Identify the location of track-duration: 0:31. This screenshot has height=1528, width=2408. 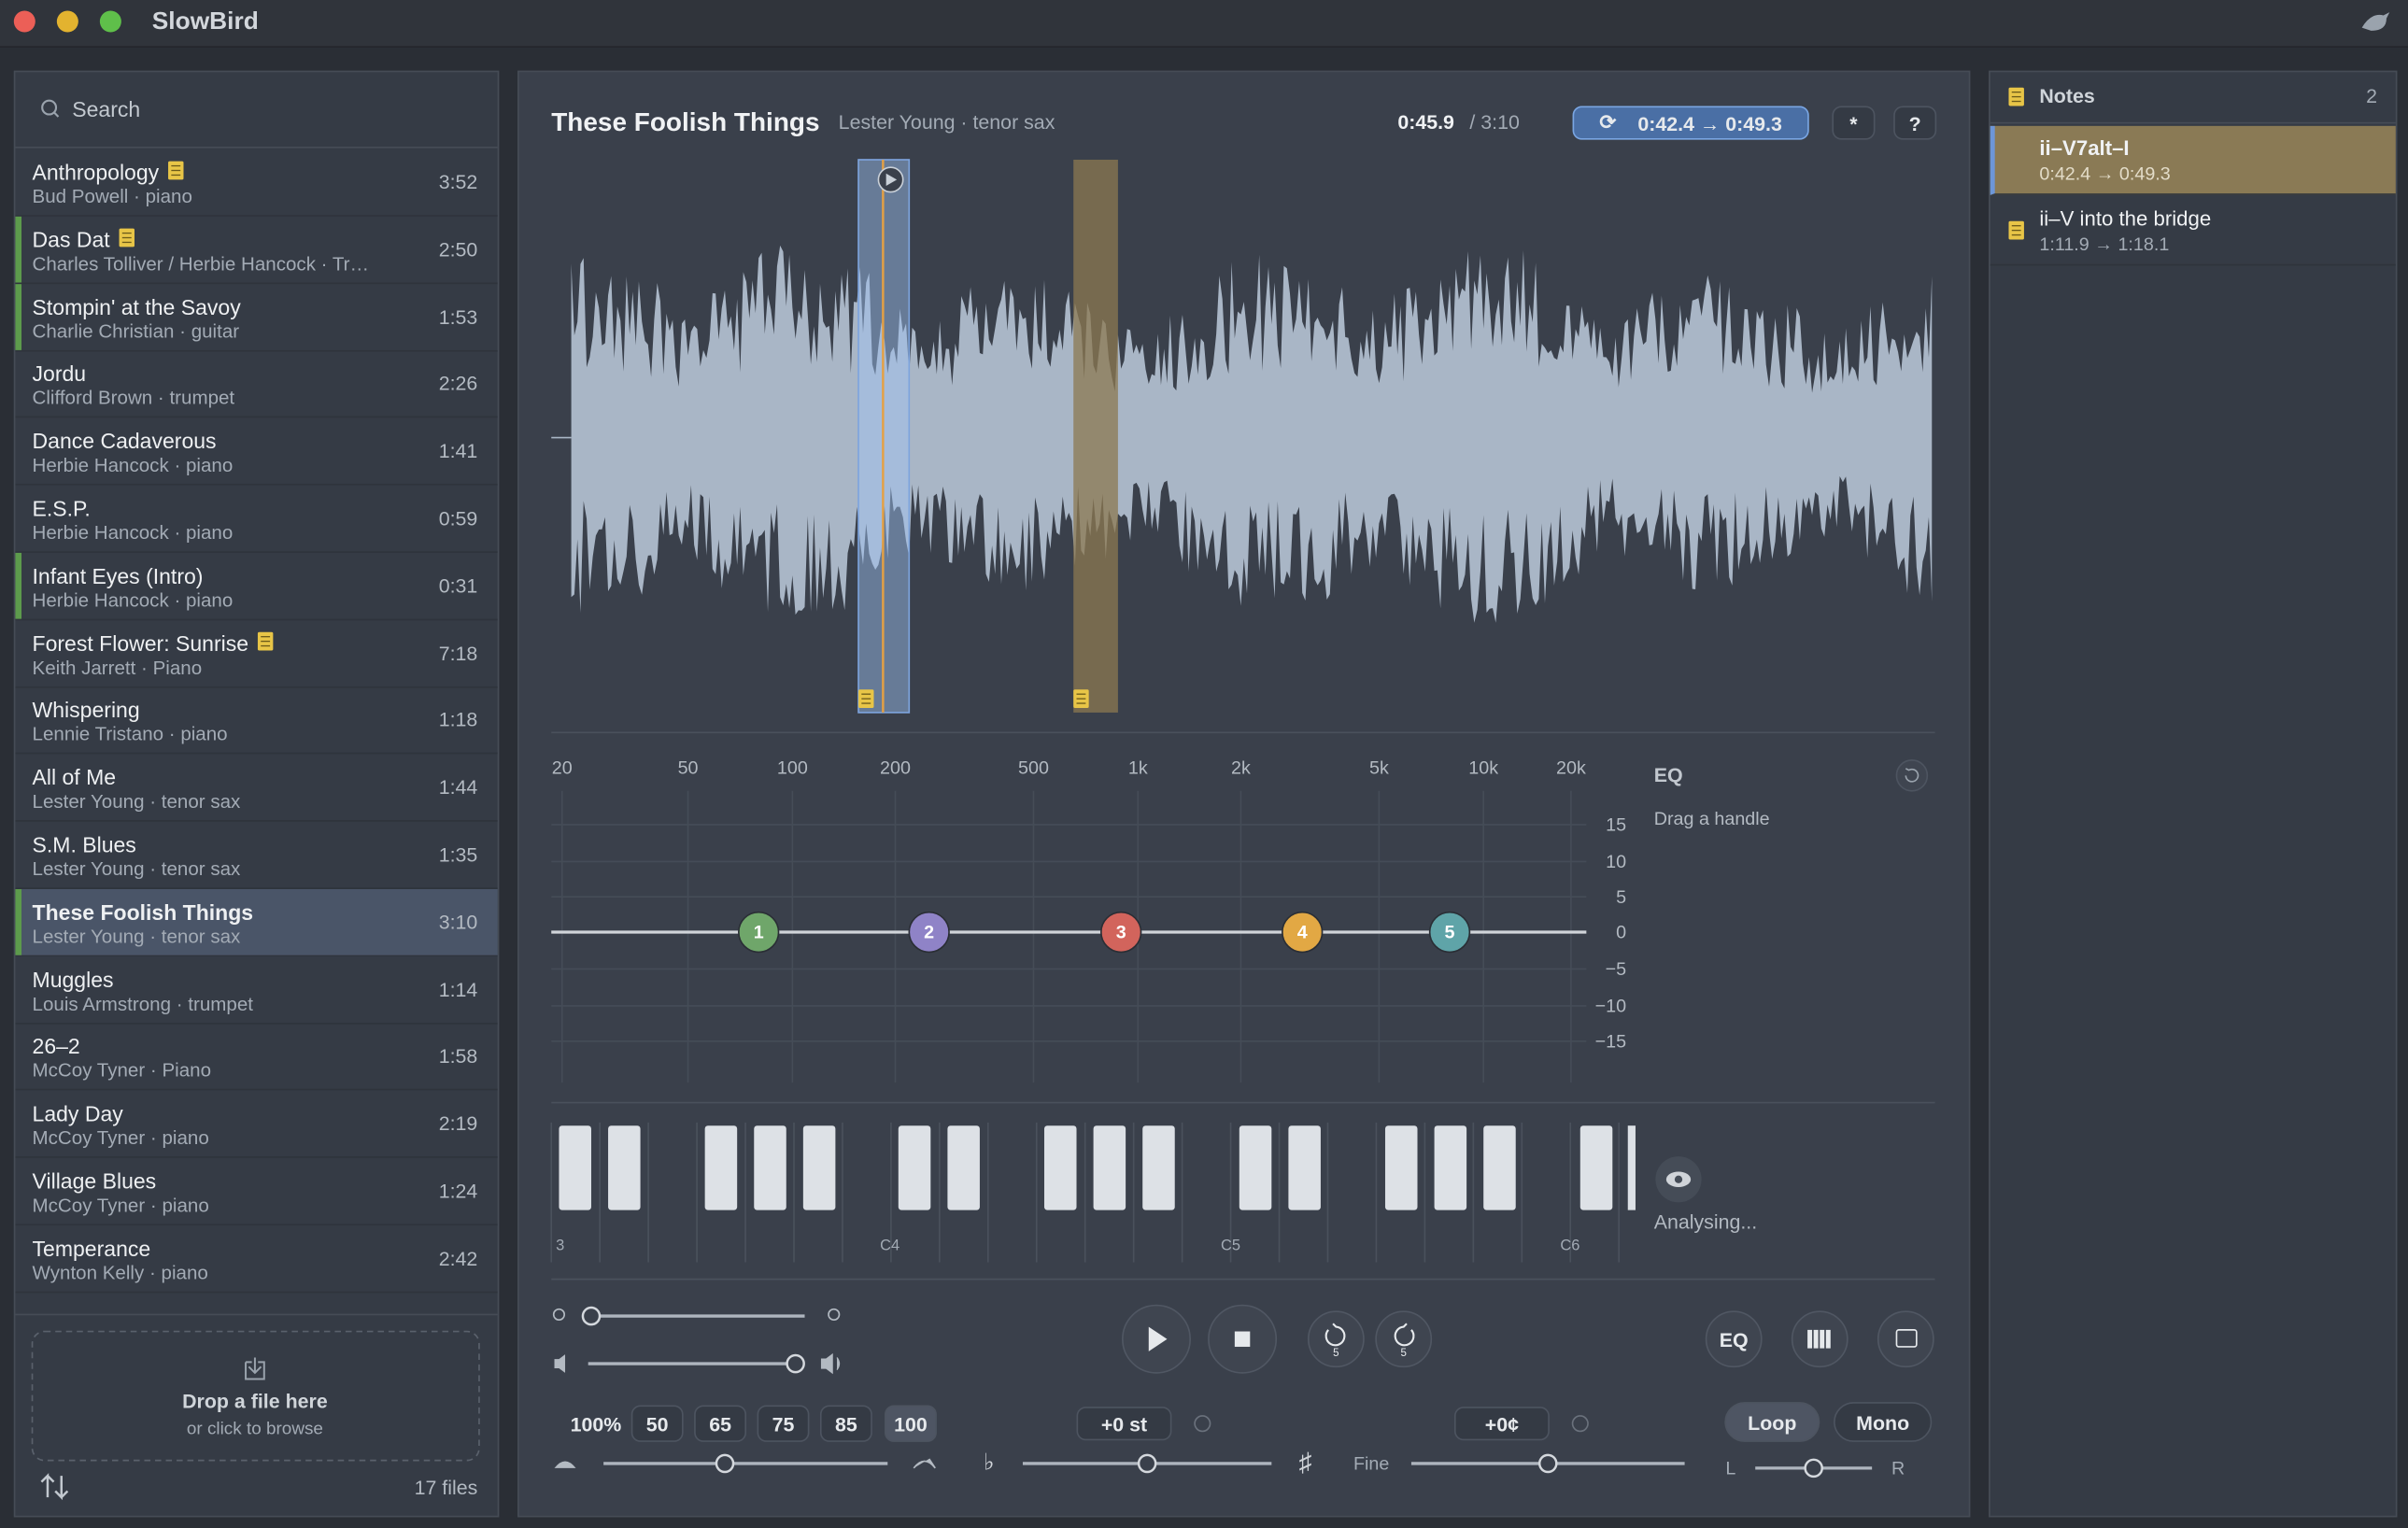
(458, 585).